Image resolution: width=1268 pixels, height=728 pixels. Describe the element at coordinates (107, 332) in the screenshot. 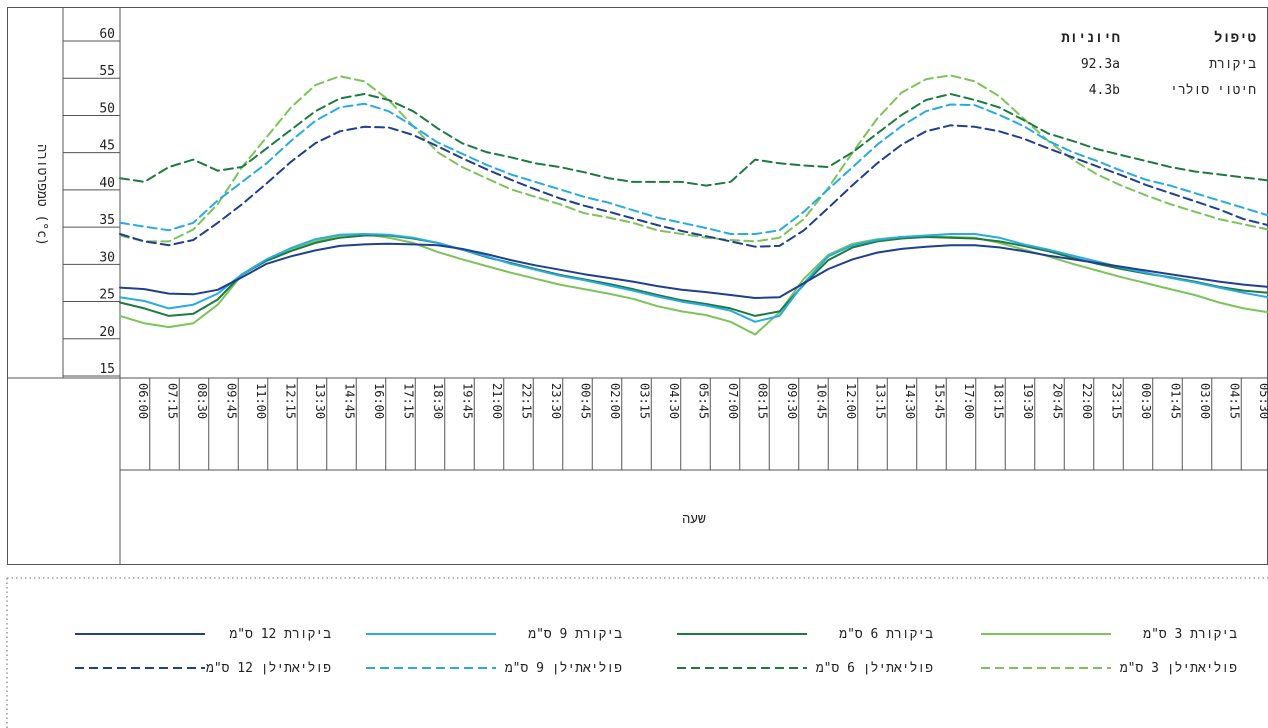

I see `y-tick-label: 20` at that location.